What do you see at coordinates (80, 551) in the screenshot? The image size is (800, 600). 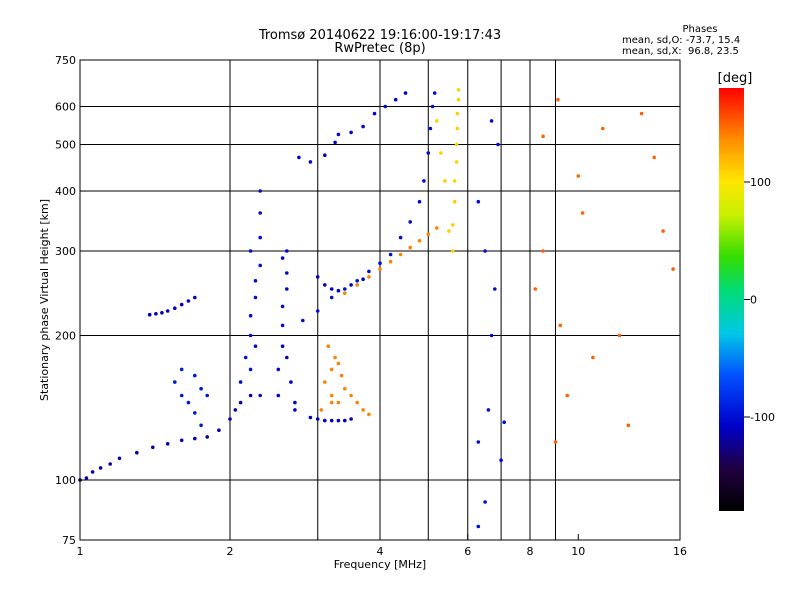 I see `x-tick-label: 1` at bounding box center [80, 551].